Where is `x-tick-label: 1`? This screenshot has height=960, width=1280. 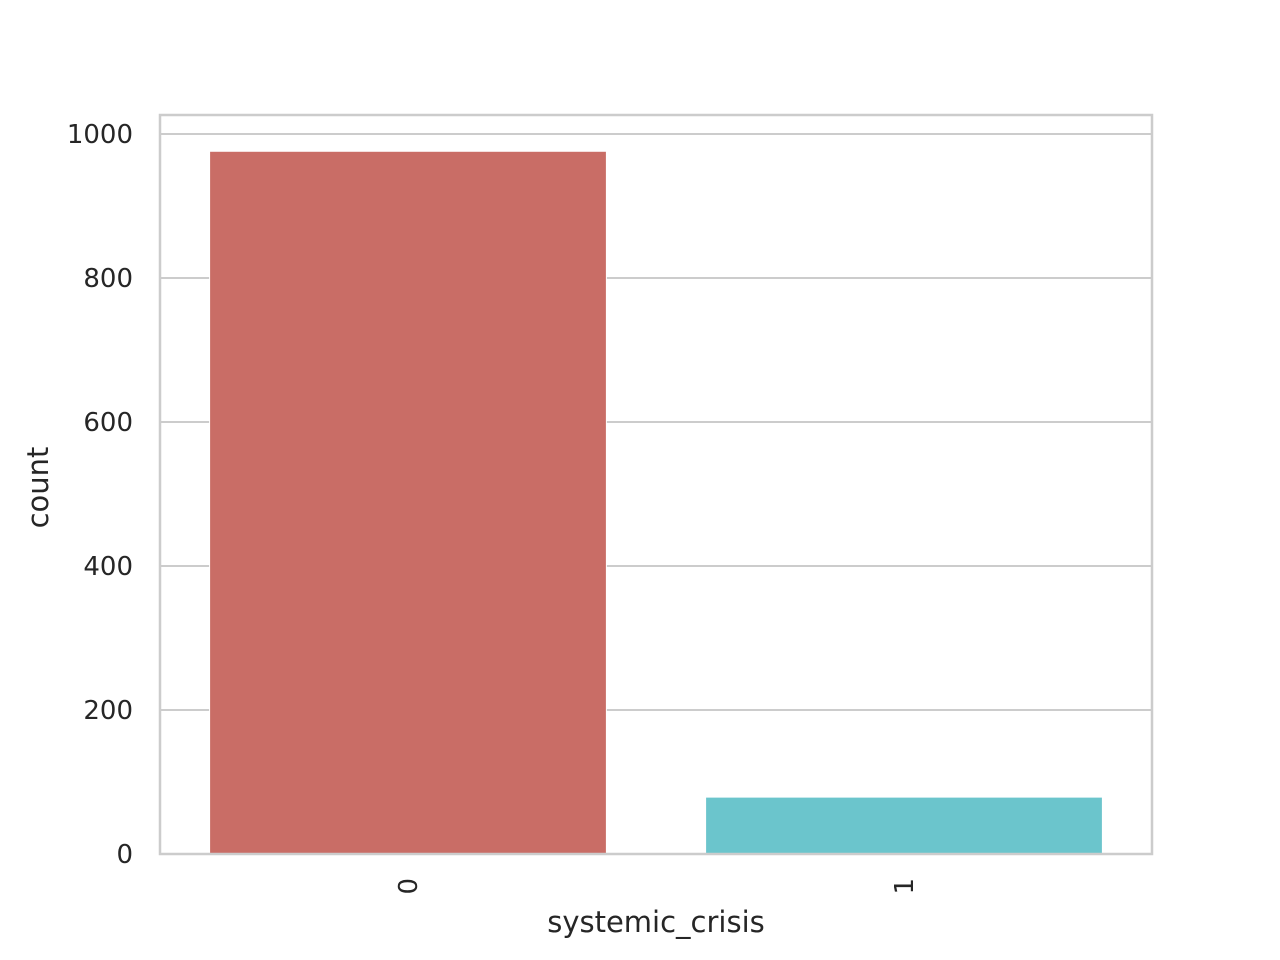 x-tick-label: 1 is located at coordinates (905, 886).